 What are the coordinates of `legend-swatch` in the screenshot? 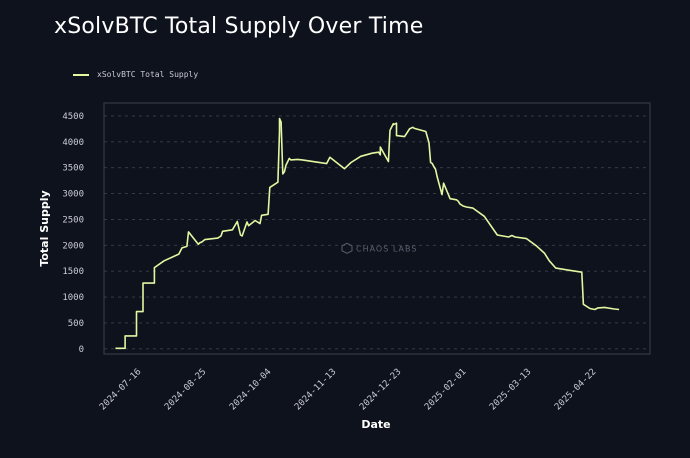 It's located at (81, 74).